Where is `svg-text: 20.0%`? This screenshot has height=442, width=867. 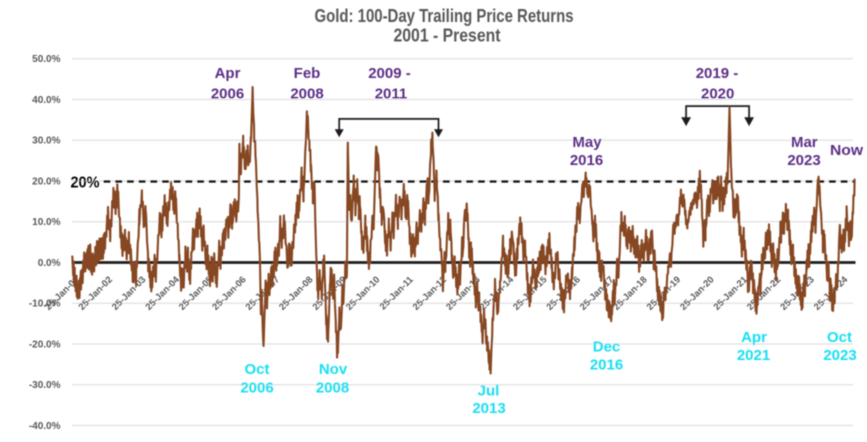
svg-text: 20.0% is located at coordinates (46, 181).